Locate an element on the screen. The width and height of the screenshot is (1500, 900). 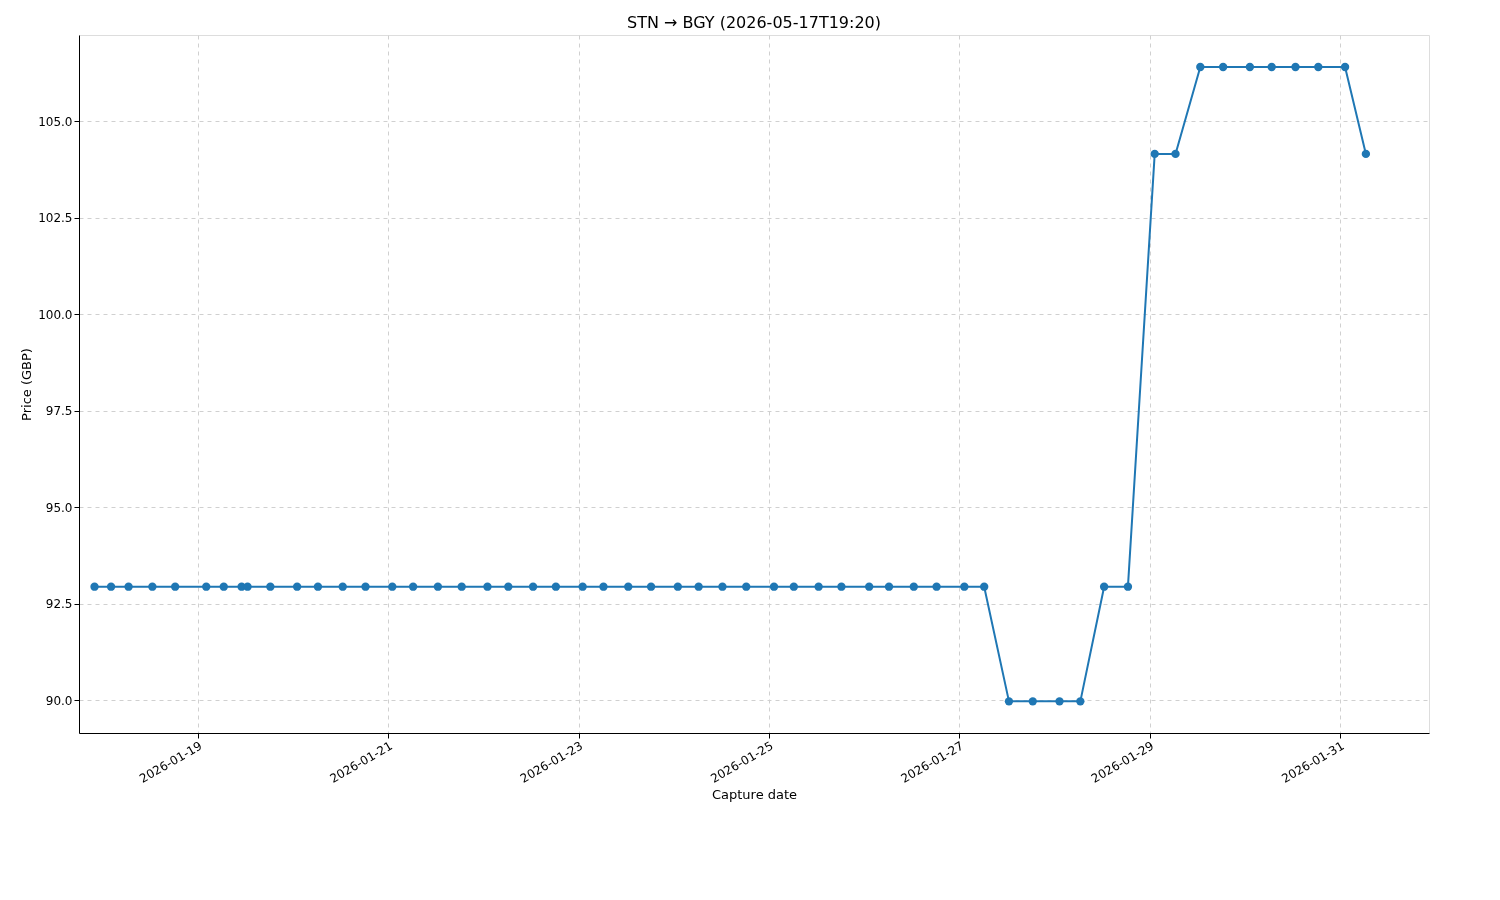
y-tick-label: 100.0 is located at coordinates (55, 314).